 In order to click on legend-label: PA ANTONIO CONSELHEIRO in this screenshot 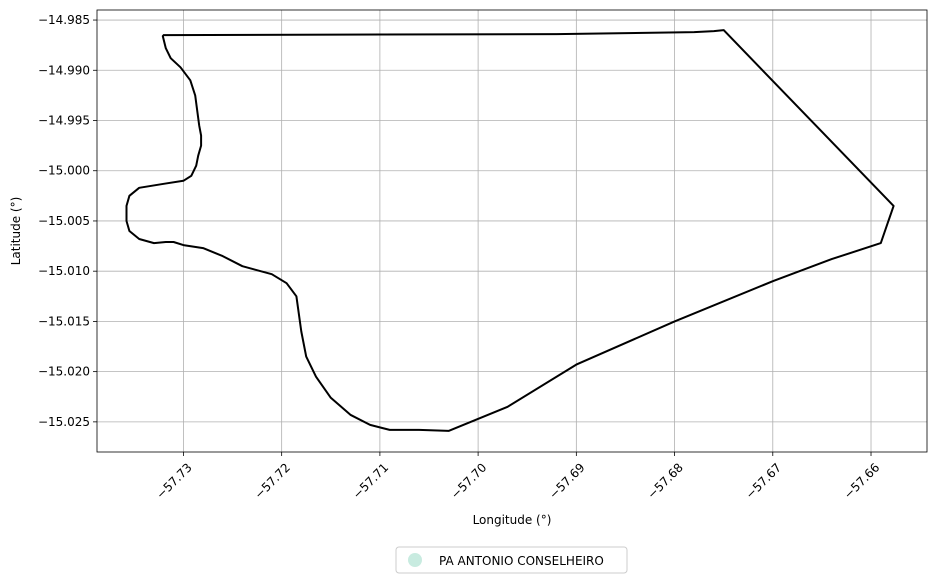, I will do `click(521, 561)`.